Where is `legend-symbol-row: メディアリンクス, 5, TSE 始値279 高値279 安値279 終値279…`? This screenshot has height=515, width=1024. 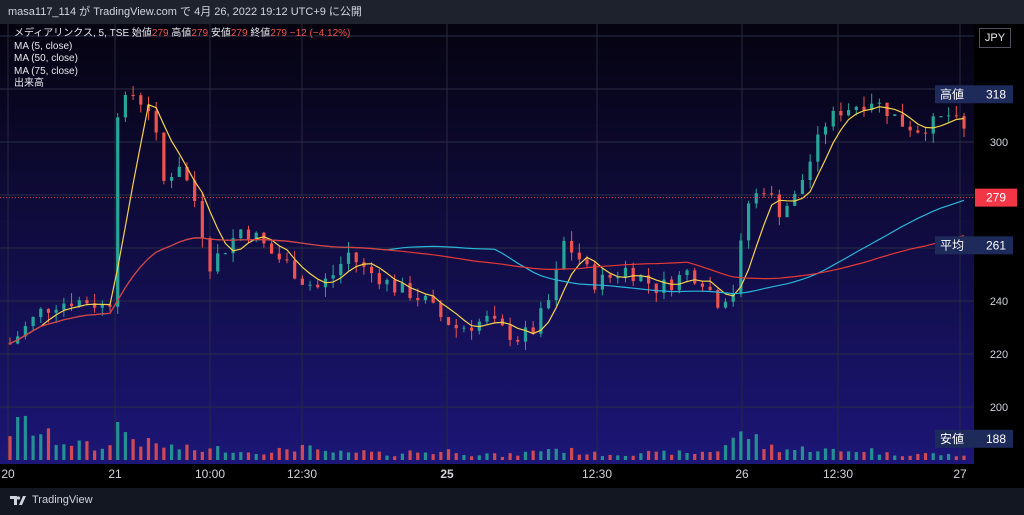 legend-symbol-row: メディアリンクス, 5, TSE 始値279 高値279 安値279 終値279… is located at coordinates (182, 34).